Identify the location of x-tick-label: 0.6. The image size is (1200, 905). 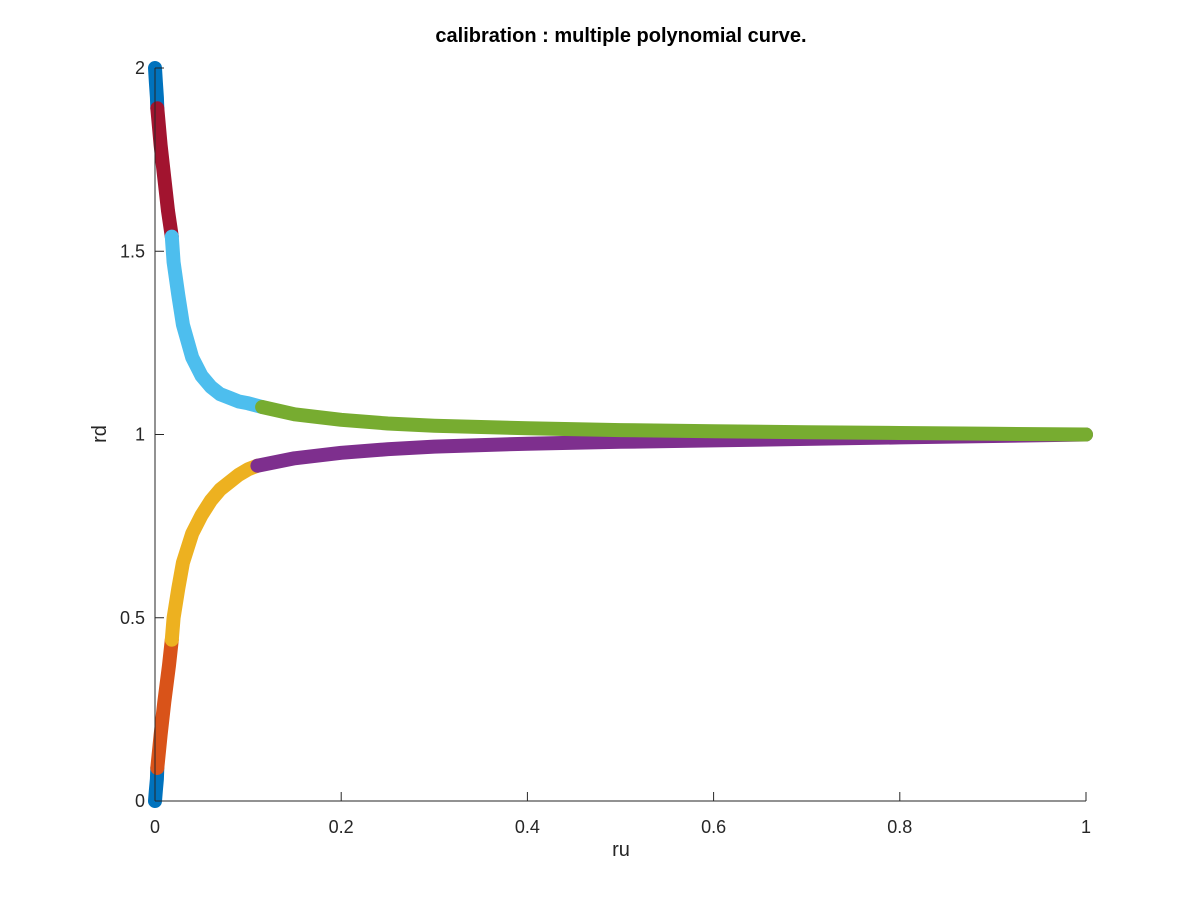
(713, 827).